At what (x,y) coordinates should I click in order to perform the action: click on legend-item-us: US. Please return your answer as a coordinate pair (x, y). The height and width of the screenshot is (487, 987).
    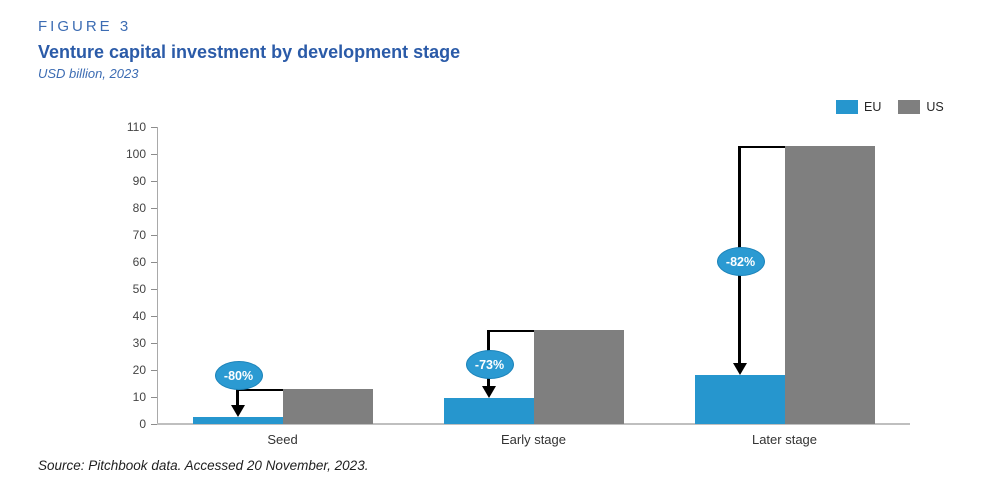
    Looking at the image, I should click on (921, 107).